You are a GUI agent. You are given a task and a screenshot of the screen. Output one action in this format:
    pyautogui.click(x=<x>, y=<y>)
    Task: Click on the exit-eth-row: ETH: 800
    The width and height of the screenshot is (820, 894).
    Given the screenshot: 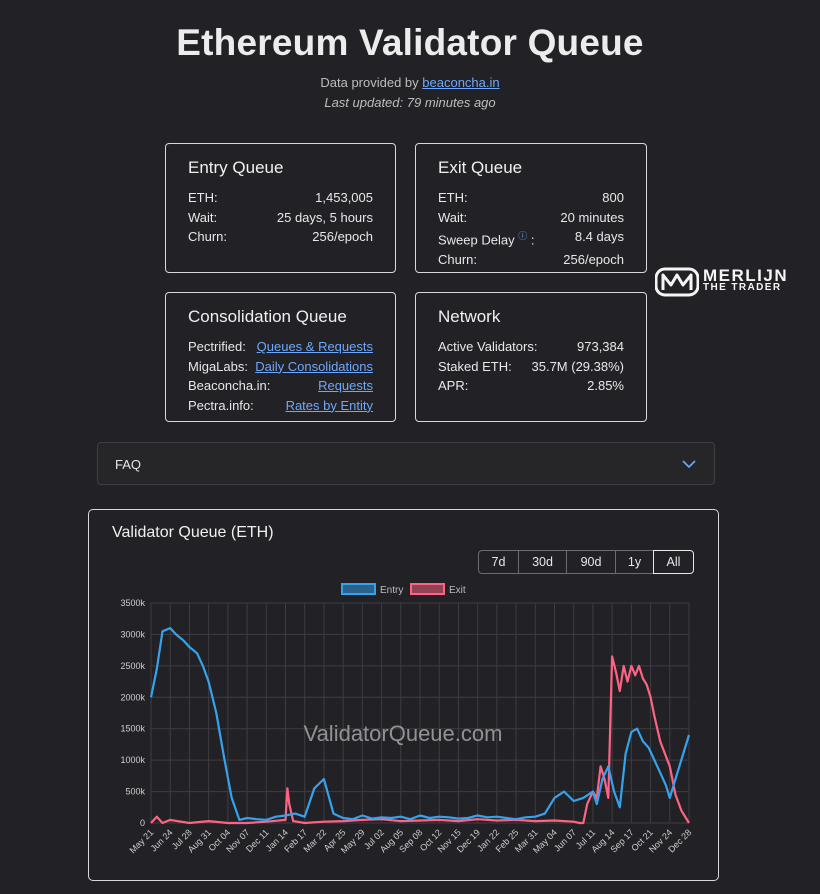 What is the action you would take?
    pyautogui.click(x=531, y=198)
    